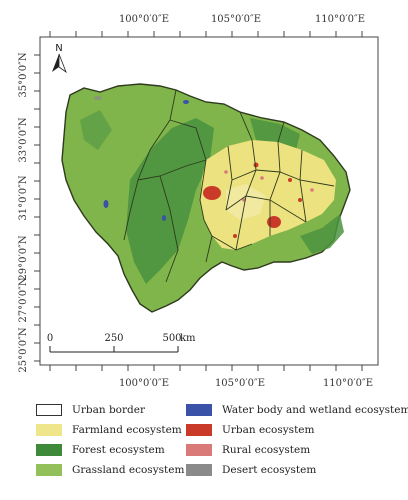 The width and height of the screenshot is (408, 500). I want to click on bottom-lon-label-110: 110°0′0″E, so click(348, 383).